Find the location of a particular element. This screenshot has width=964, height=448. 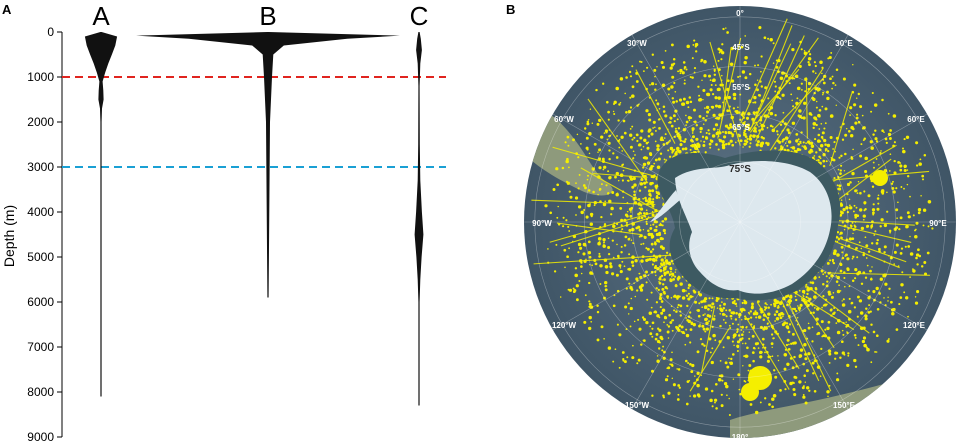

panel-label-b: B is located at coordinates (510, 9).